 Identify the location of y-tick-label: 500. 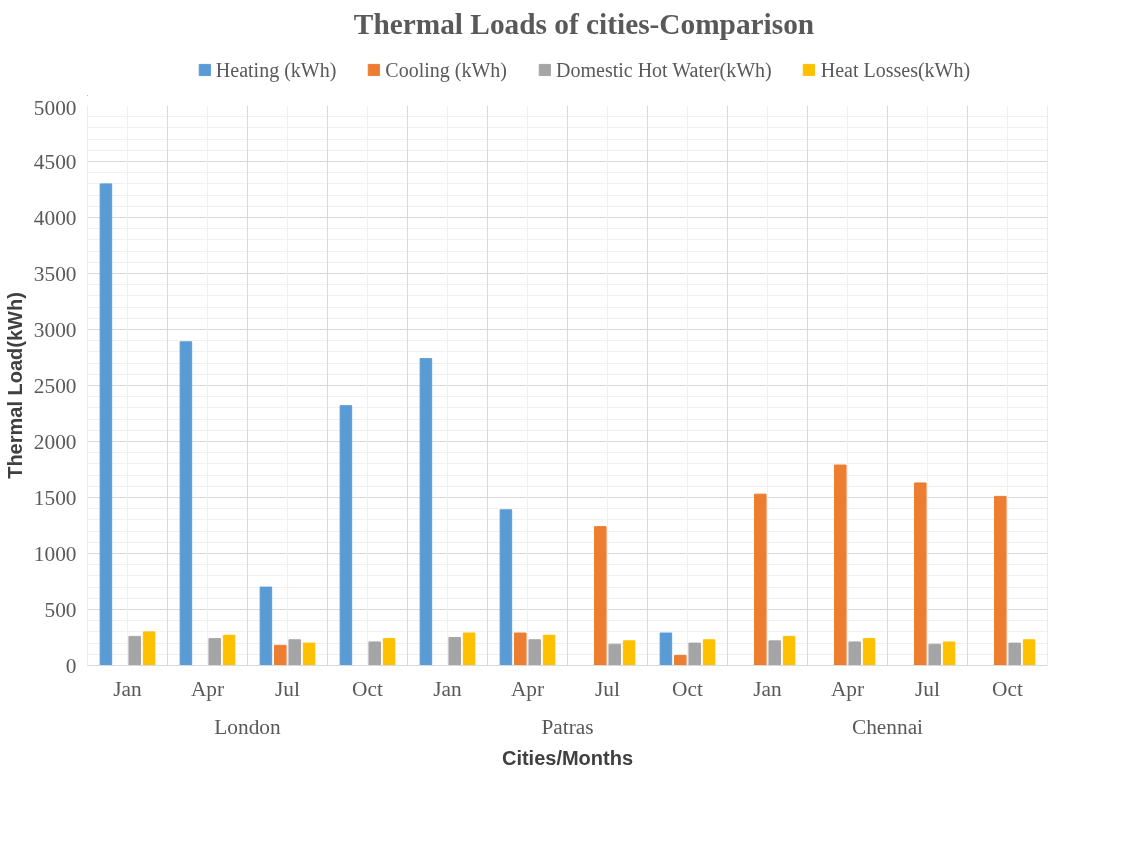
(60, 609).